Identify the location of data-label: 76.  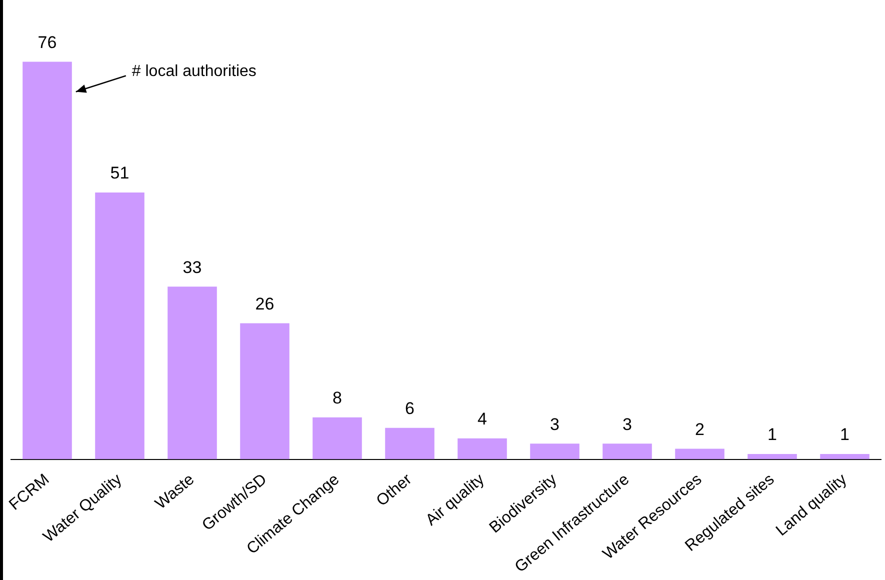
(47, 42).